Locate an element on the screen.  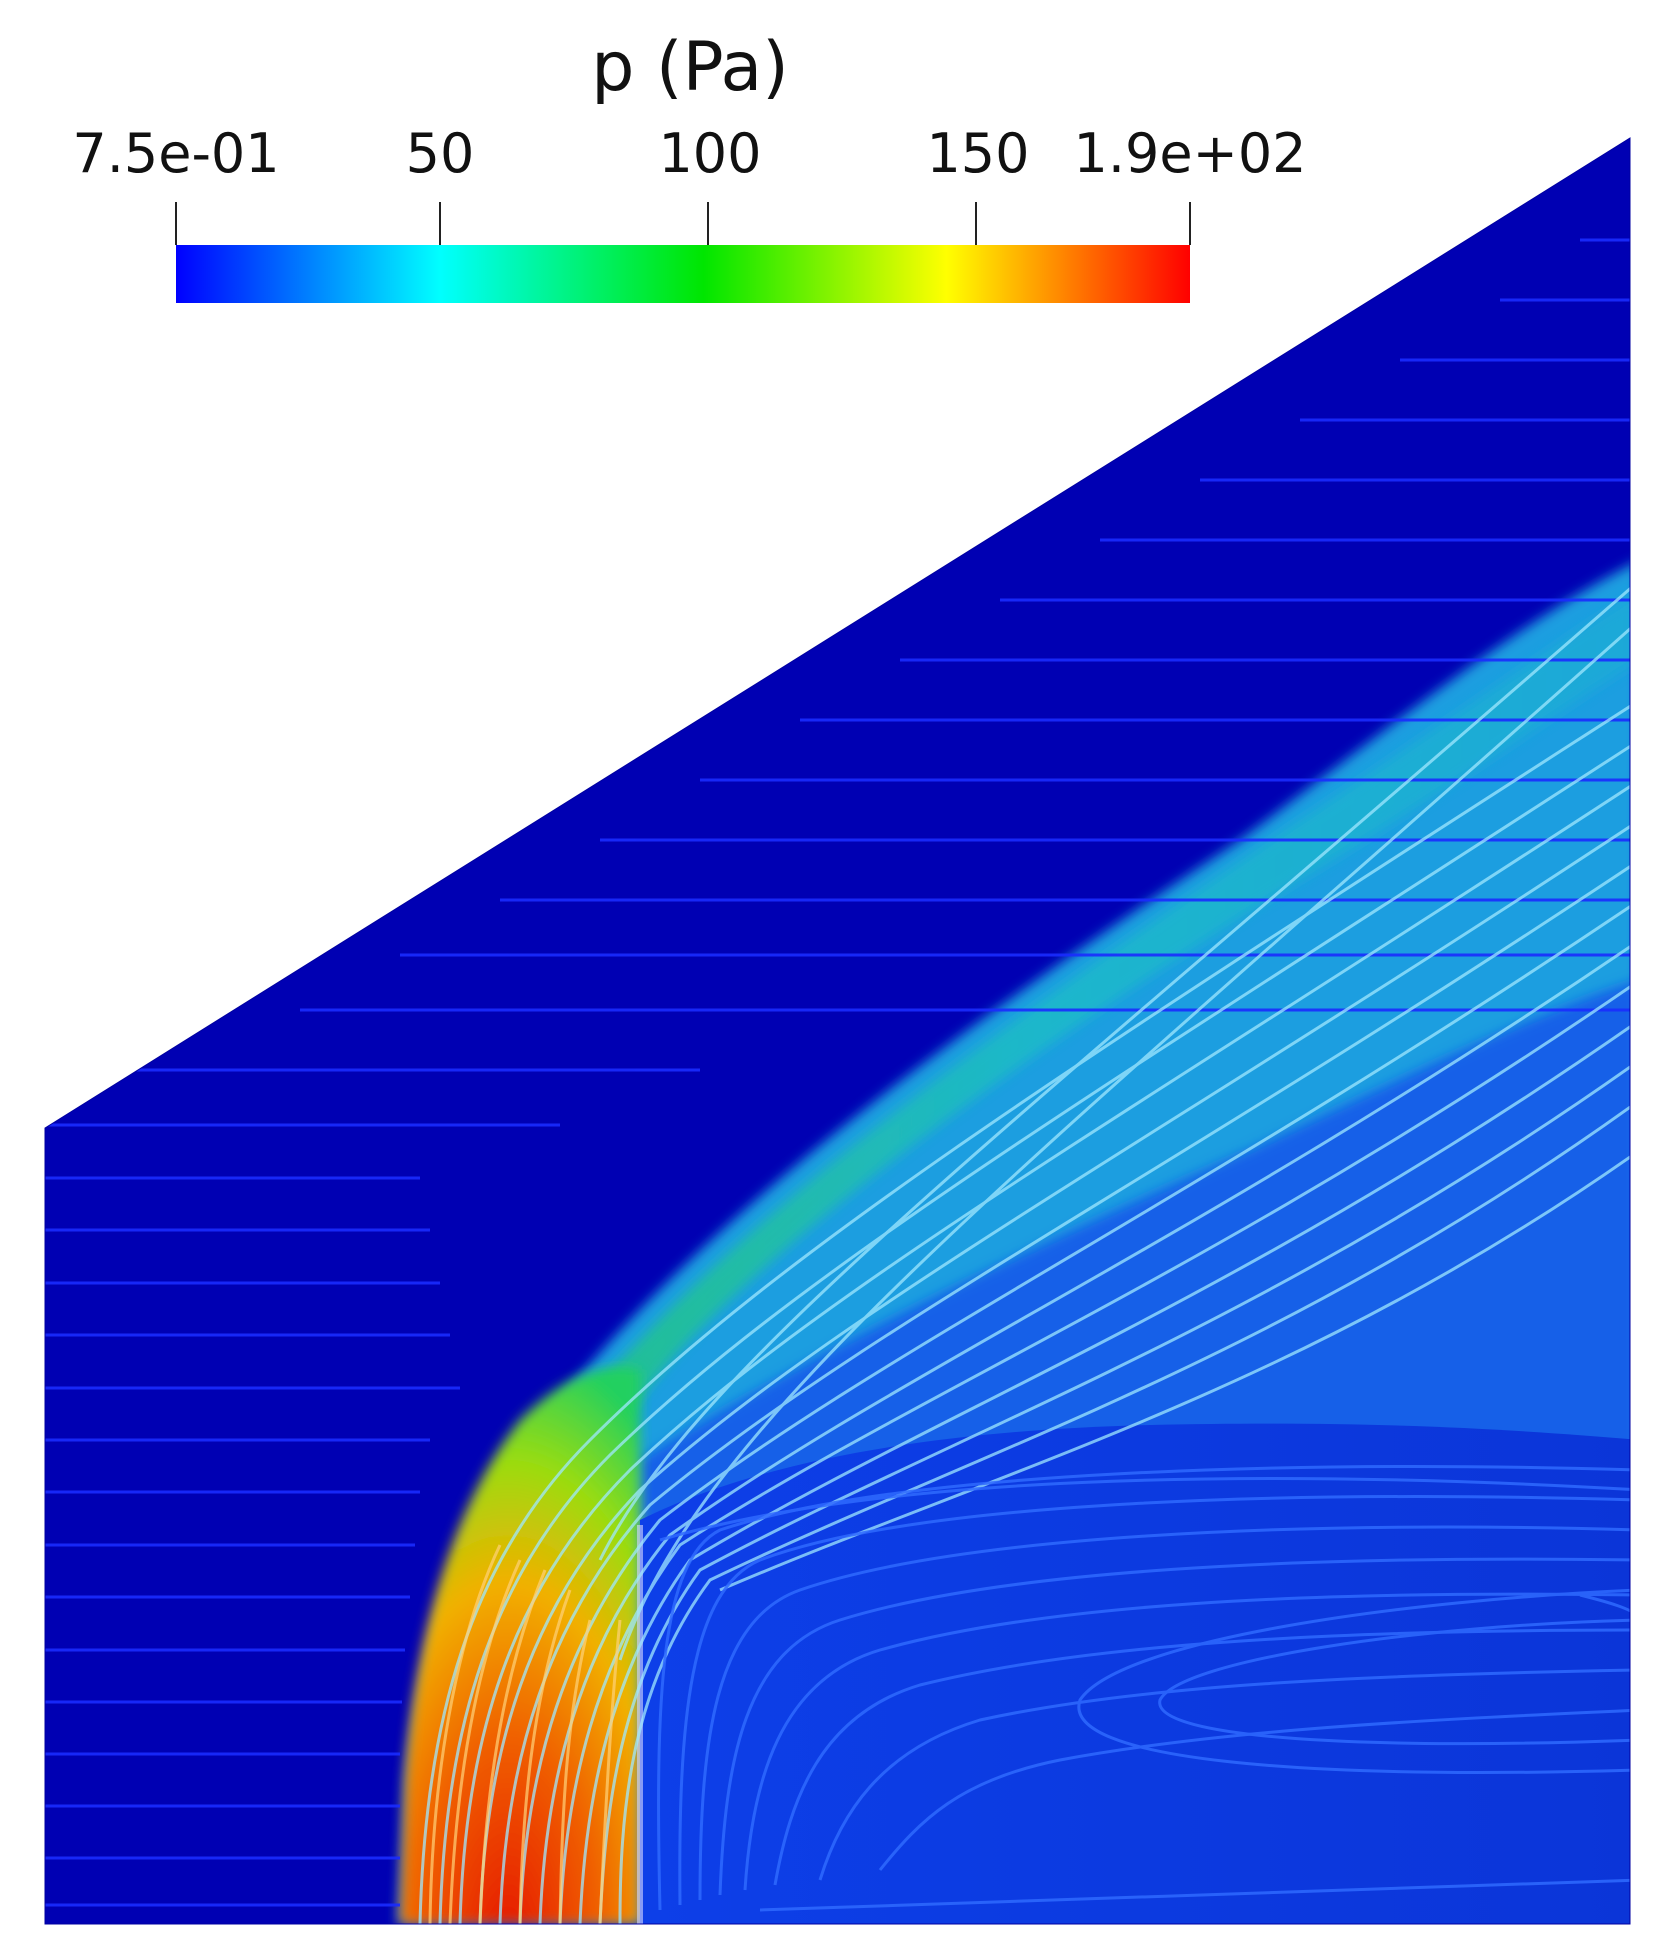
colorbar-tick-label: 7.5e-01 is located at coordinates (175, 153).